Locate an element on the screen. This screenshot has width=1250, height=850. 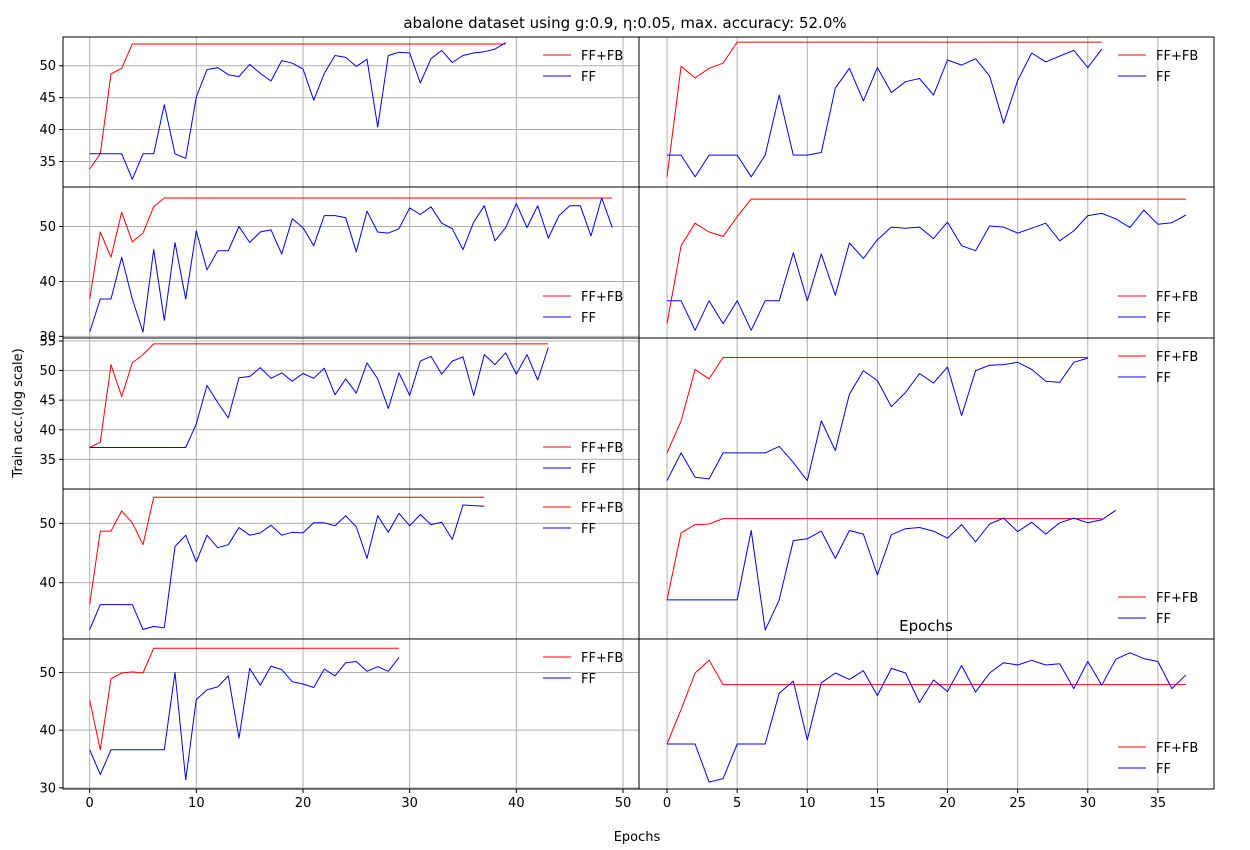
y-axis-label: Train acc.(log scale) is located at coordinates (18, 413).